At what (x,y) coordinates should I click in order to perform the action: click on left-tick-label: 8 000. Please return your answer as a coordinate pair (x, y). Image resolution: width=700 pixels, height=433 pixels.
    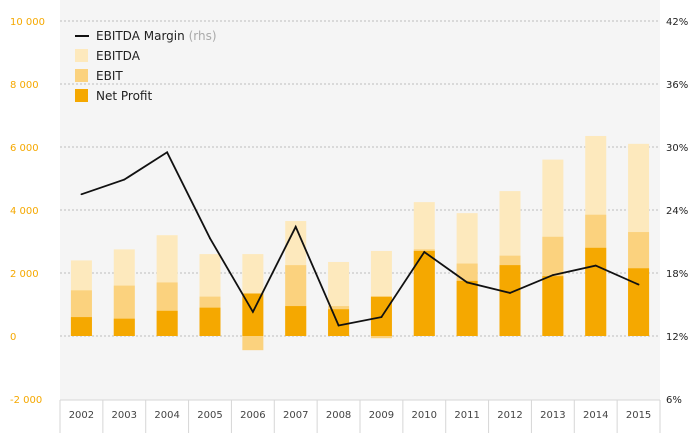
    Looking at the image, I should click on (24, 85).